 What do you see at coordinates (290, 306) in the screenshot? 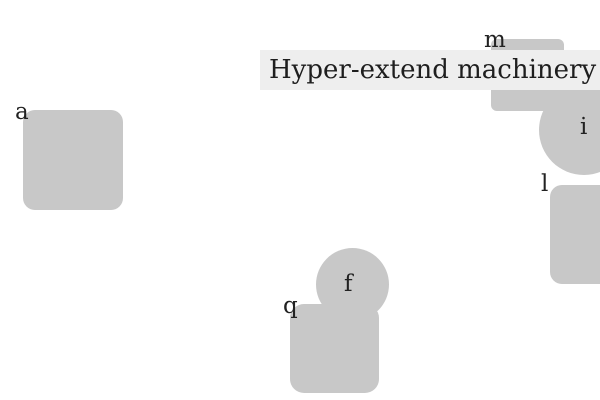
I see `label-q: q` at bounding box center [290, 306].